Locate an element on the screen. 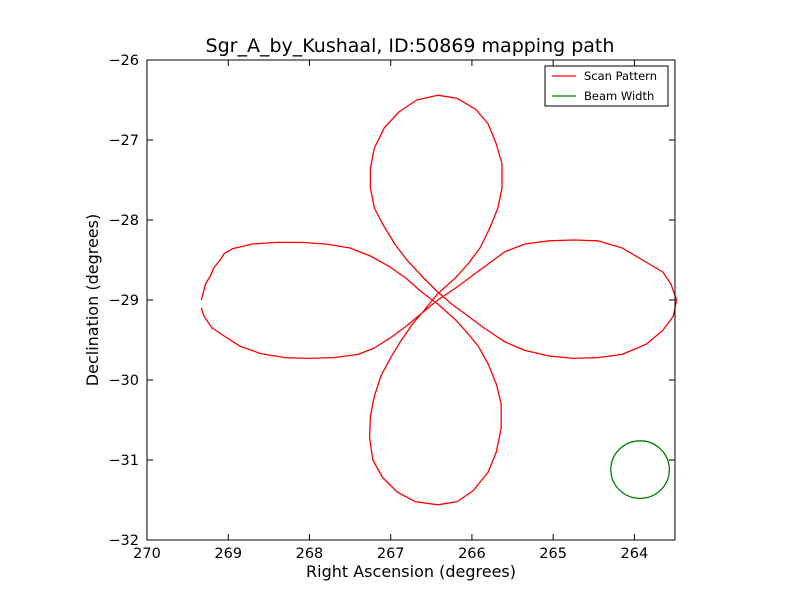  y-tick-label: −29 is located at coordinates (123, 301).